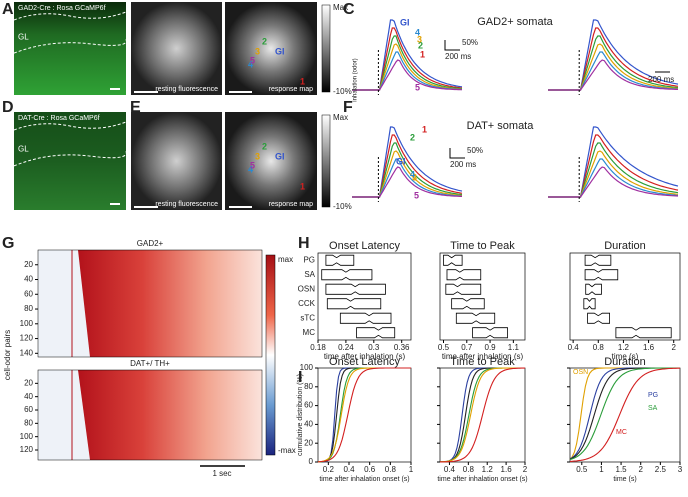 The height and width of the screenshot is (497, 688). Describe the element at coordinates (186, 89) in the screenshot. I see `label: resting fluorescence` at that location.